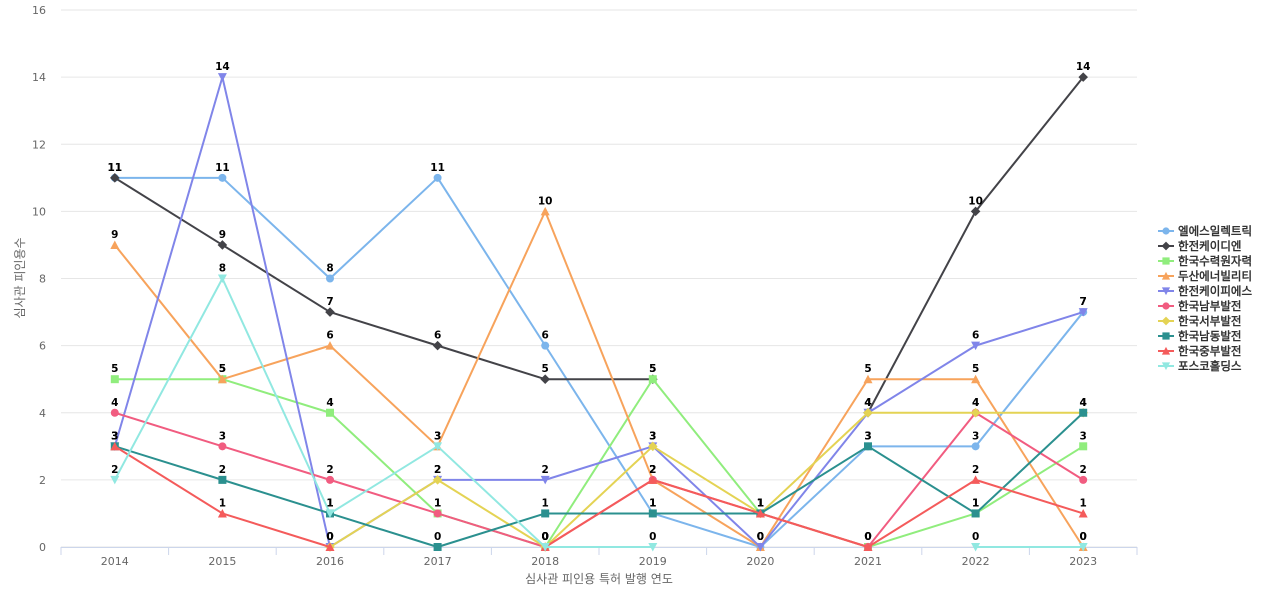 The width and height of the screenshot is (1280, 600). Describe the element at coordinates (42, 279) in the screenshot. I see `y-tick-label: 8` at that location.